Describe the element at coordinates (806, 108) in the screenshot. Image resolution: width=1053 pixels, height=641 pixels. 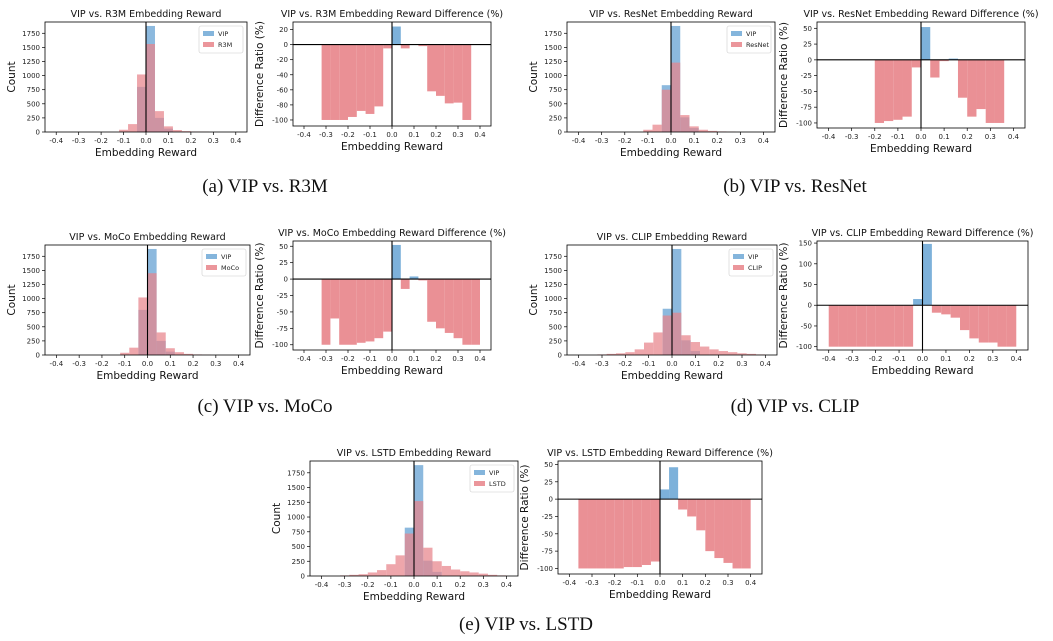
I see `difference-ytick-label: -75` at that location.